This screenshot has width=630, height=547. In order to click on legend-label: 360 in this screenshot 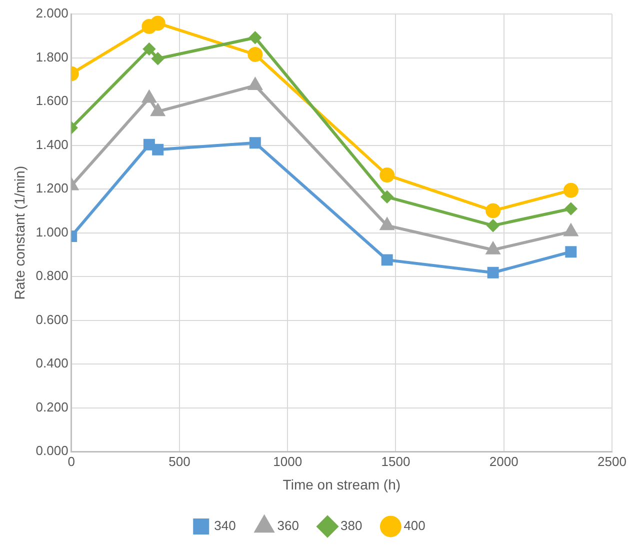, I will do `click(288, 526)`.